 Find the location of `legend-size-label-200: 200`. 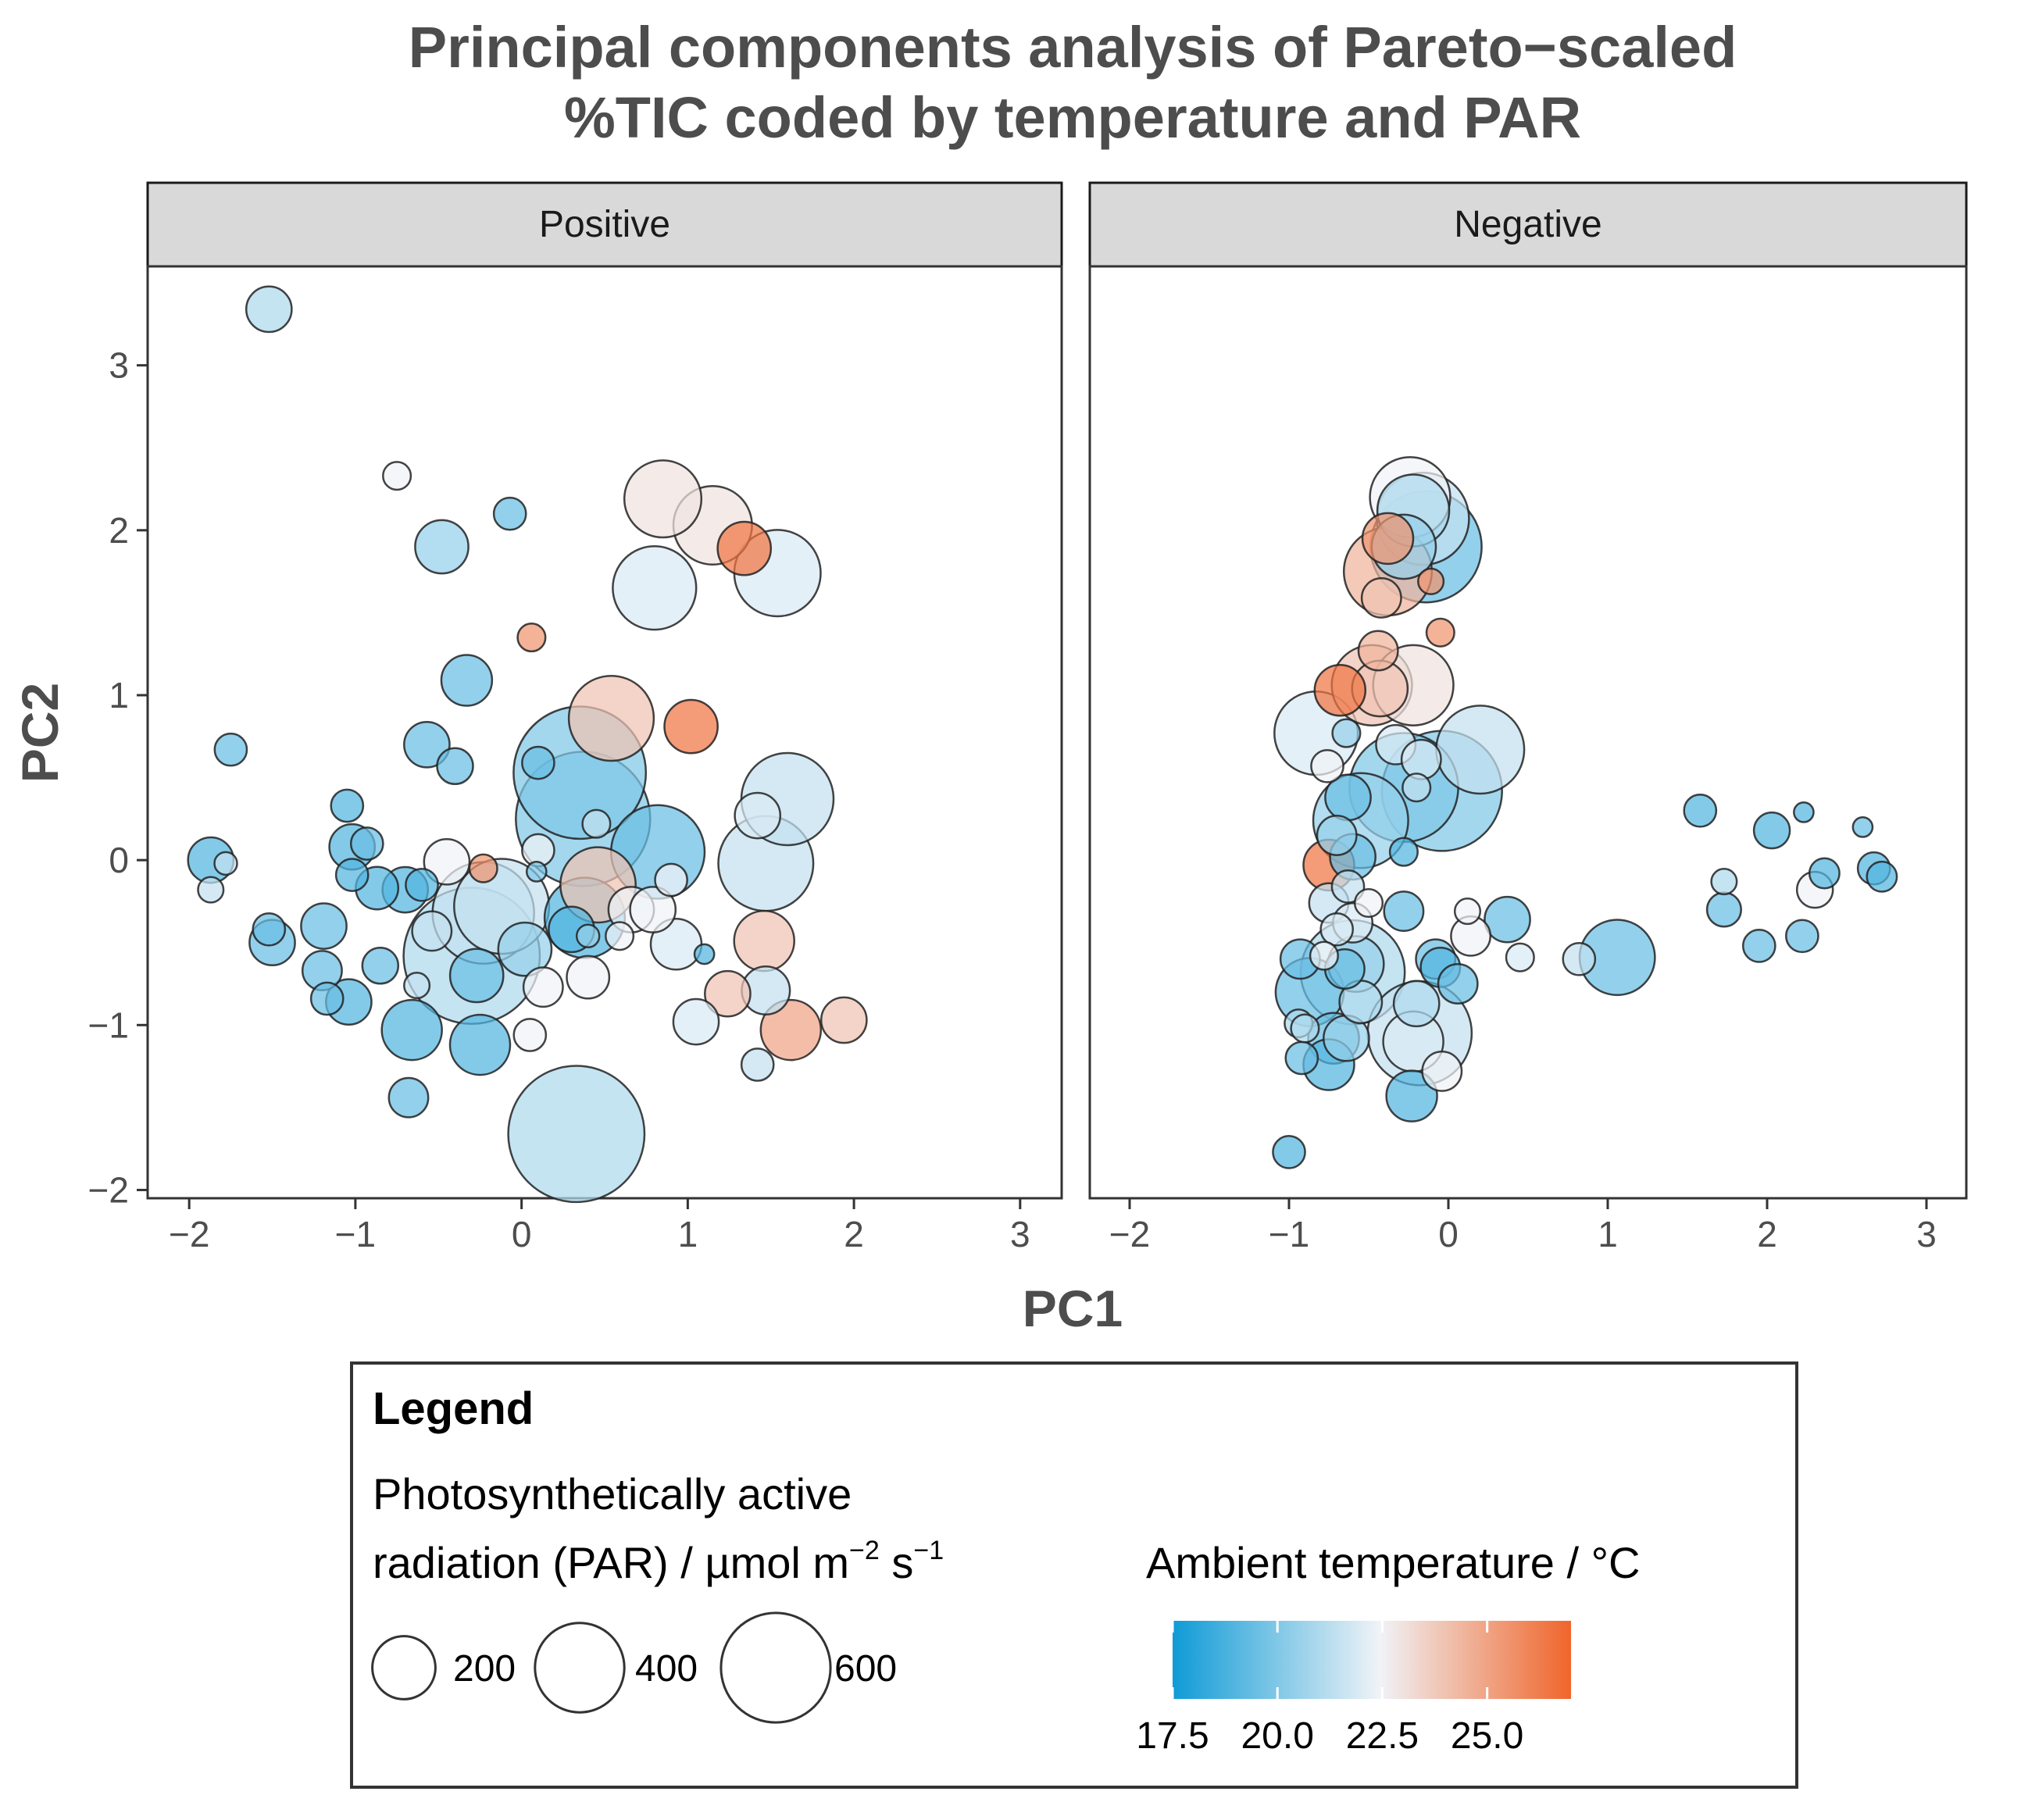

legend-size-label-200: 200 is located at coordinates (484, 1669).